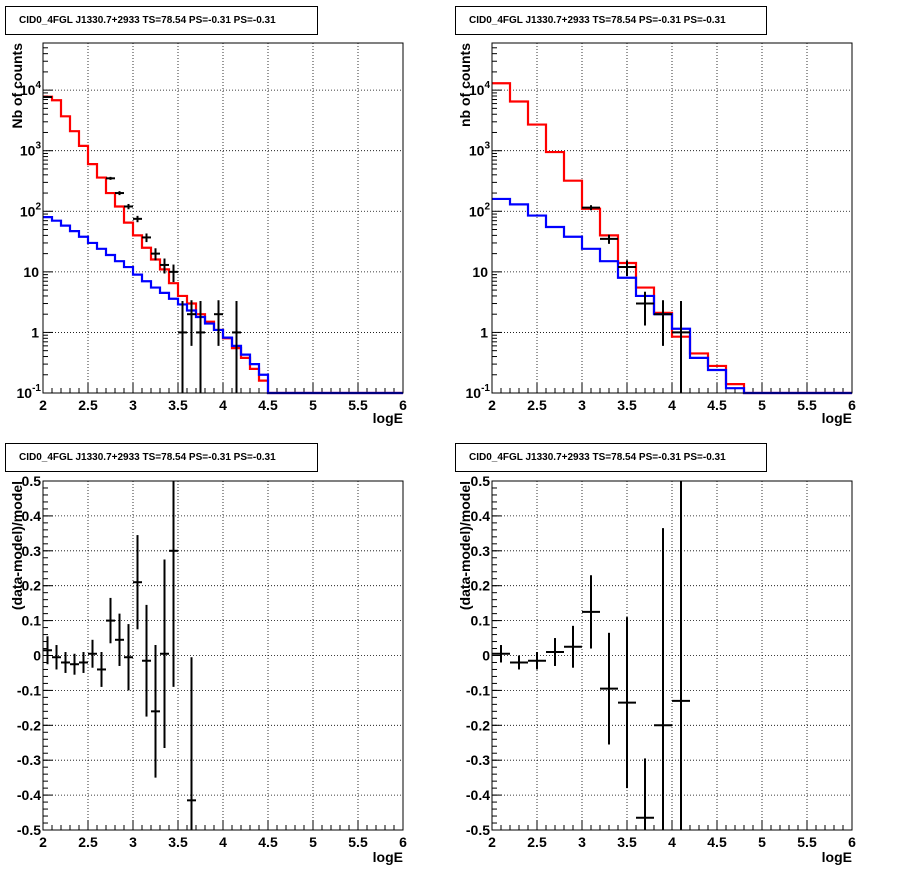  Describe the element at coordinates (29, 690) in the screenshot. I see `y-tick-label: -0.1` at that location.